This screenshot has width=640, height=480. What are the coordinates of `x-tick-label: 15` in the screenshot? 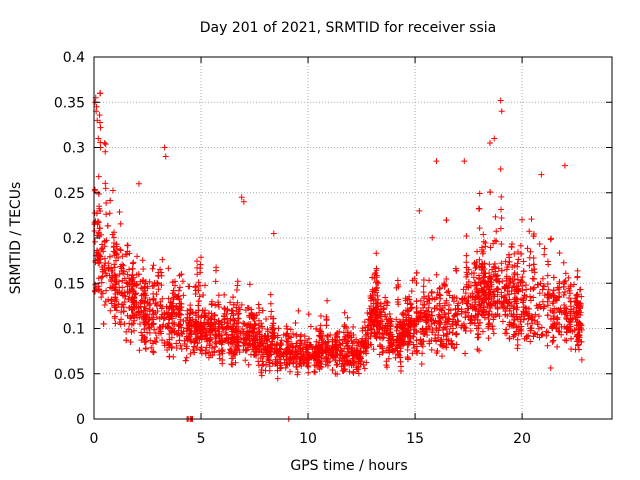 It's located at (415, 439).